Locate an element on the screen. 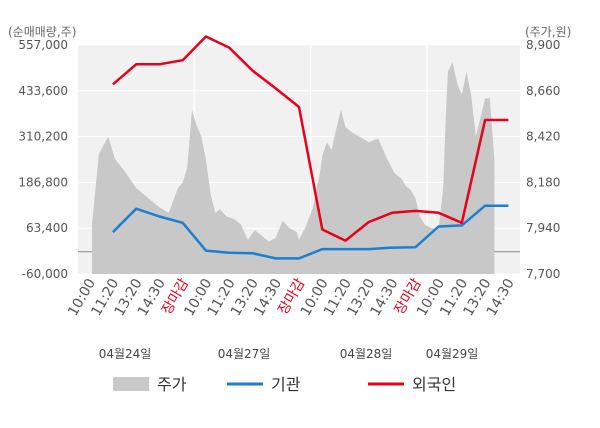  right-axis: 7,700 7,940 8,180 8,420 8,660 8,900 is located at coordinates (543, 159).